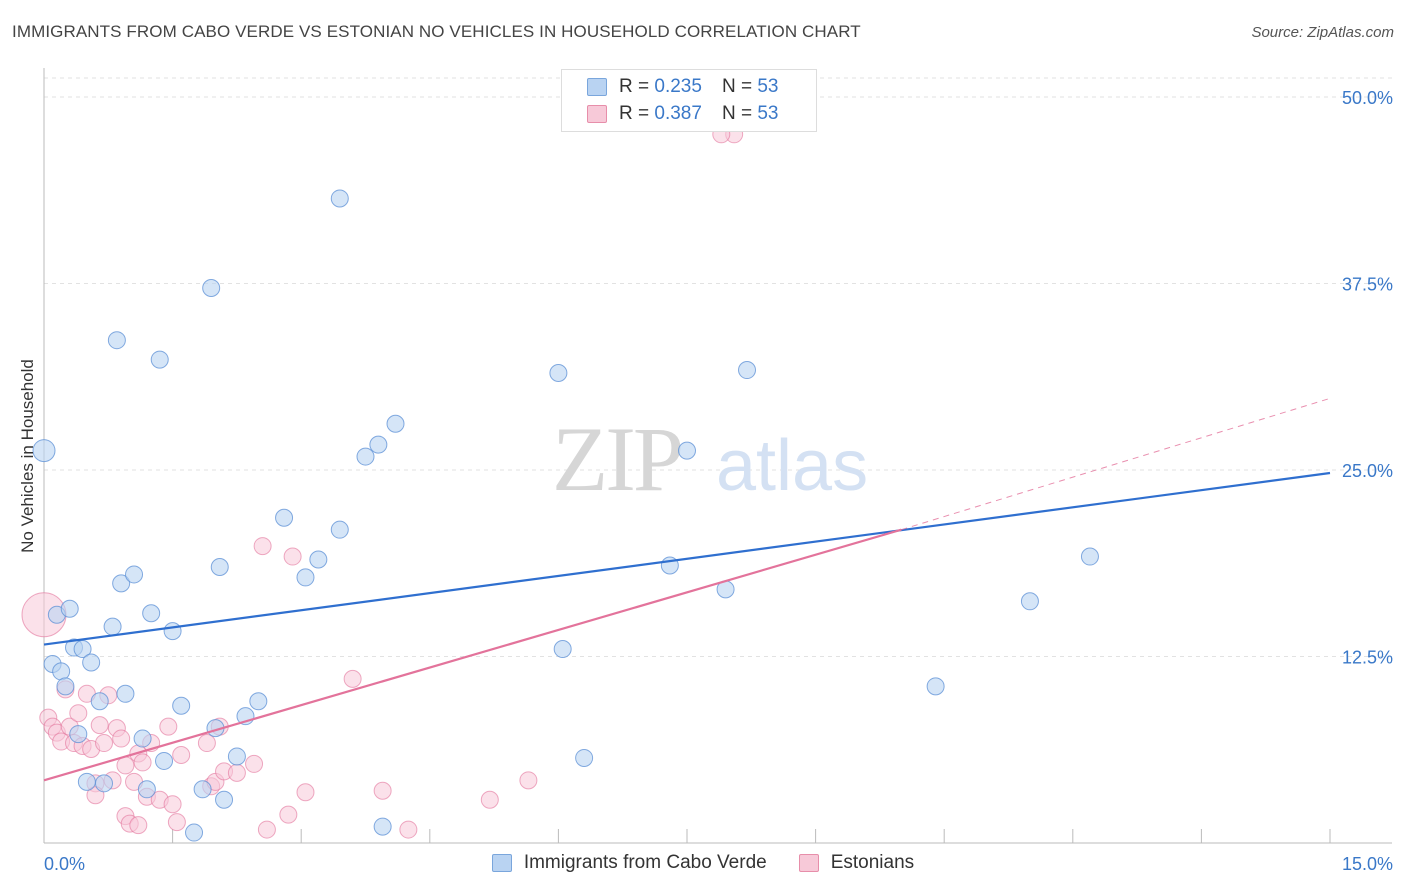  I want to click on legend-n-label: N =, so click(737, 86).